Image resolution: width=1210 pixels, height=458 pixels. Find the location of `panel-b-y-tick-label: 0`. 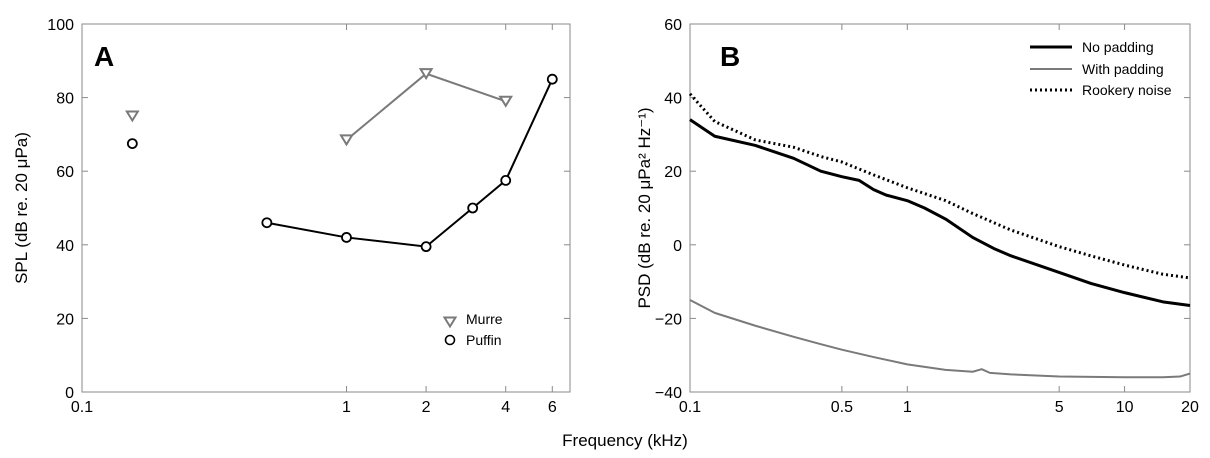

panel-b-y-tick-label: 0 is located at coordinates (677, 246).